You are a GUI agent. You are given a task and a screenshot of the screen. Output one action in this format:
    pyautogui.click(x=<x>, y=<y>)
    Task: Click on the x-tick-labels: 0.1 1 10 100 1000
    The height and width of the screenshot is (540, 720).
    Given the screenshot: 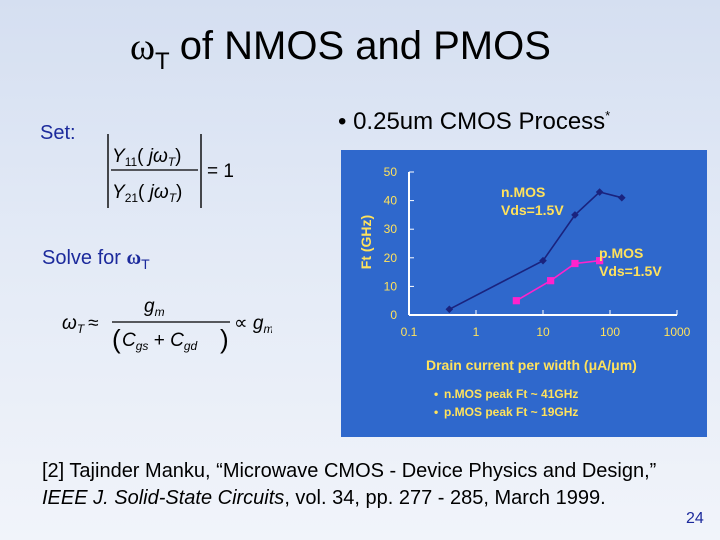 What is the action you would take?
    pyautogui.click(x=546, y=332)
    